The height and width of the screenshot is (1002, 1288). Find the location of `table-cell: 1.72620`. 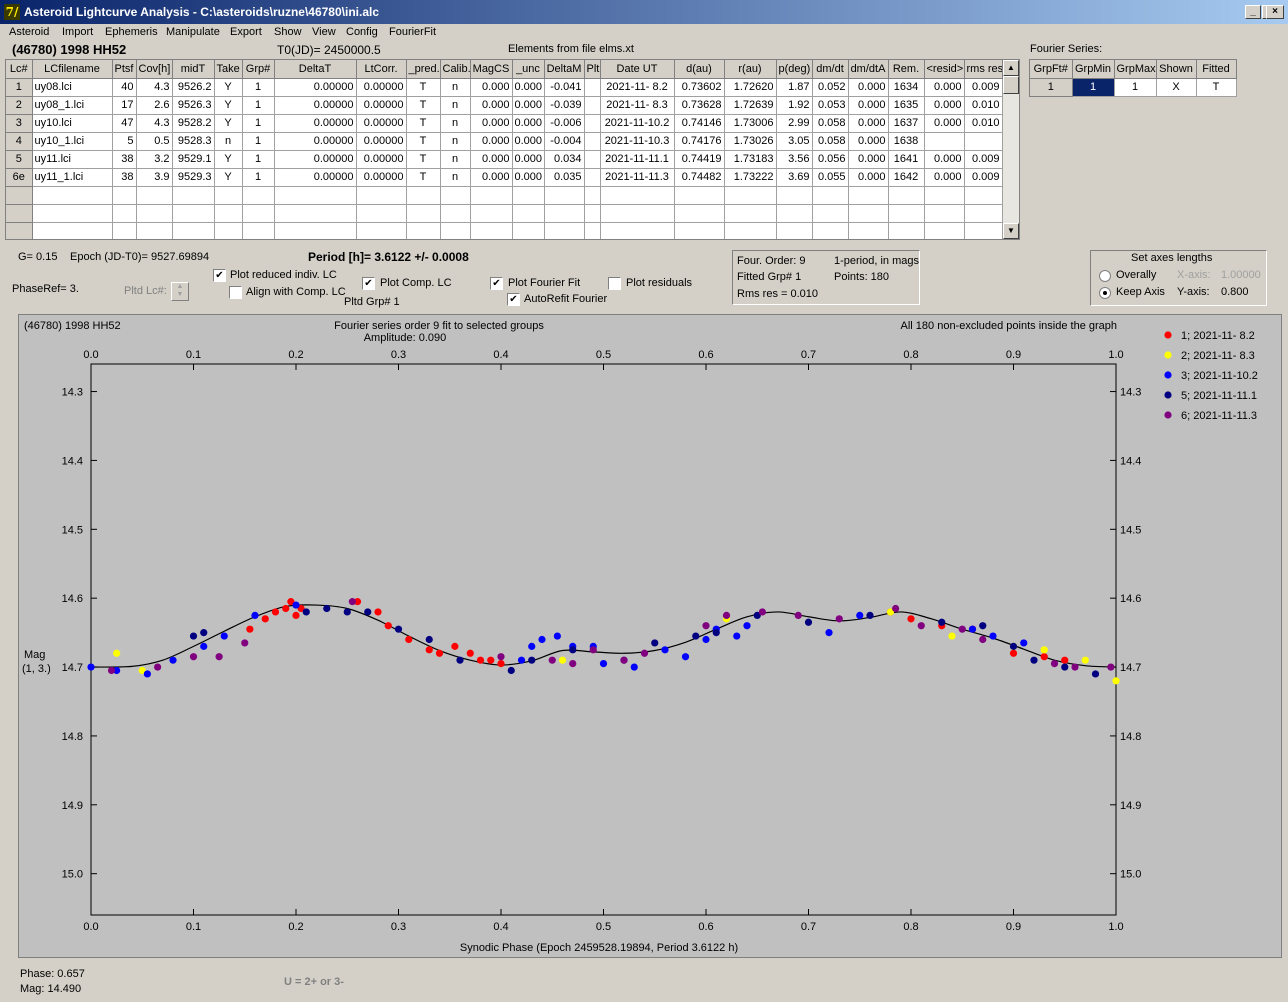

table-cell: 1.72620 is located at coordinates (750, 87).